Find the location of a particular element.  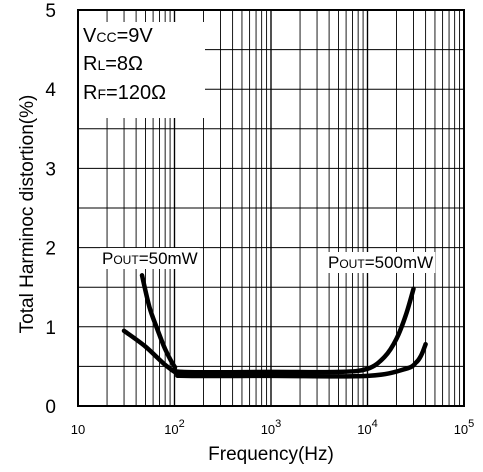

condition-vcc-rest: =9V is located at coordinates (135, 36).